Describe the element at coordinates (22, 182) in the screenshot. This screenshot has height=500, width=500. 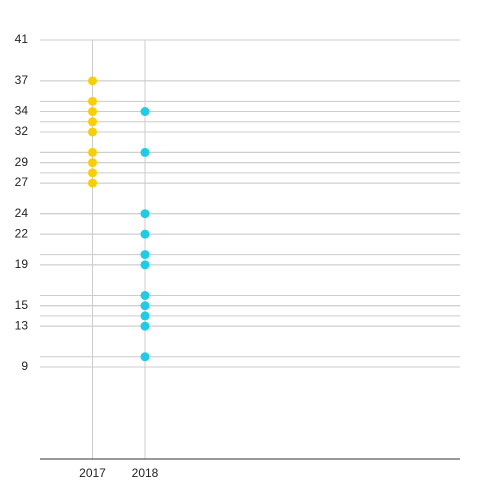
I see `y-tick-label: 27` at that location.